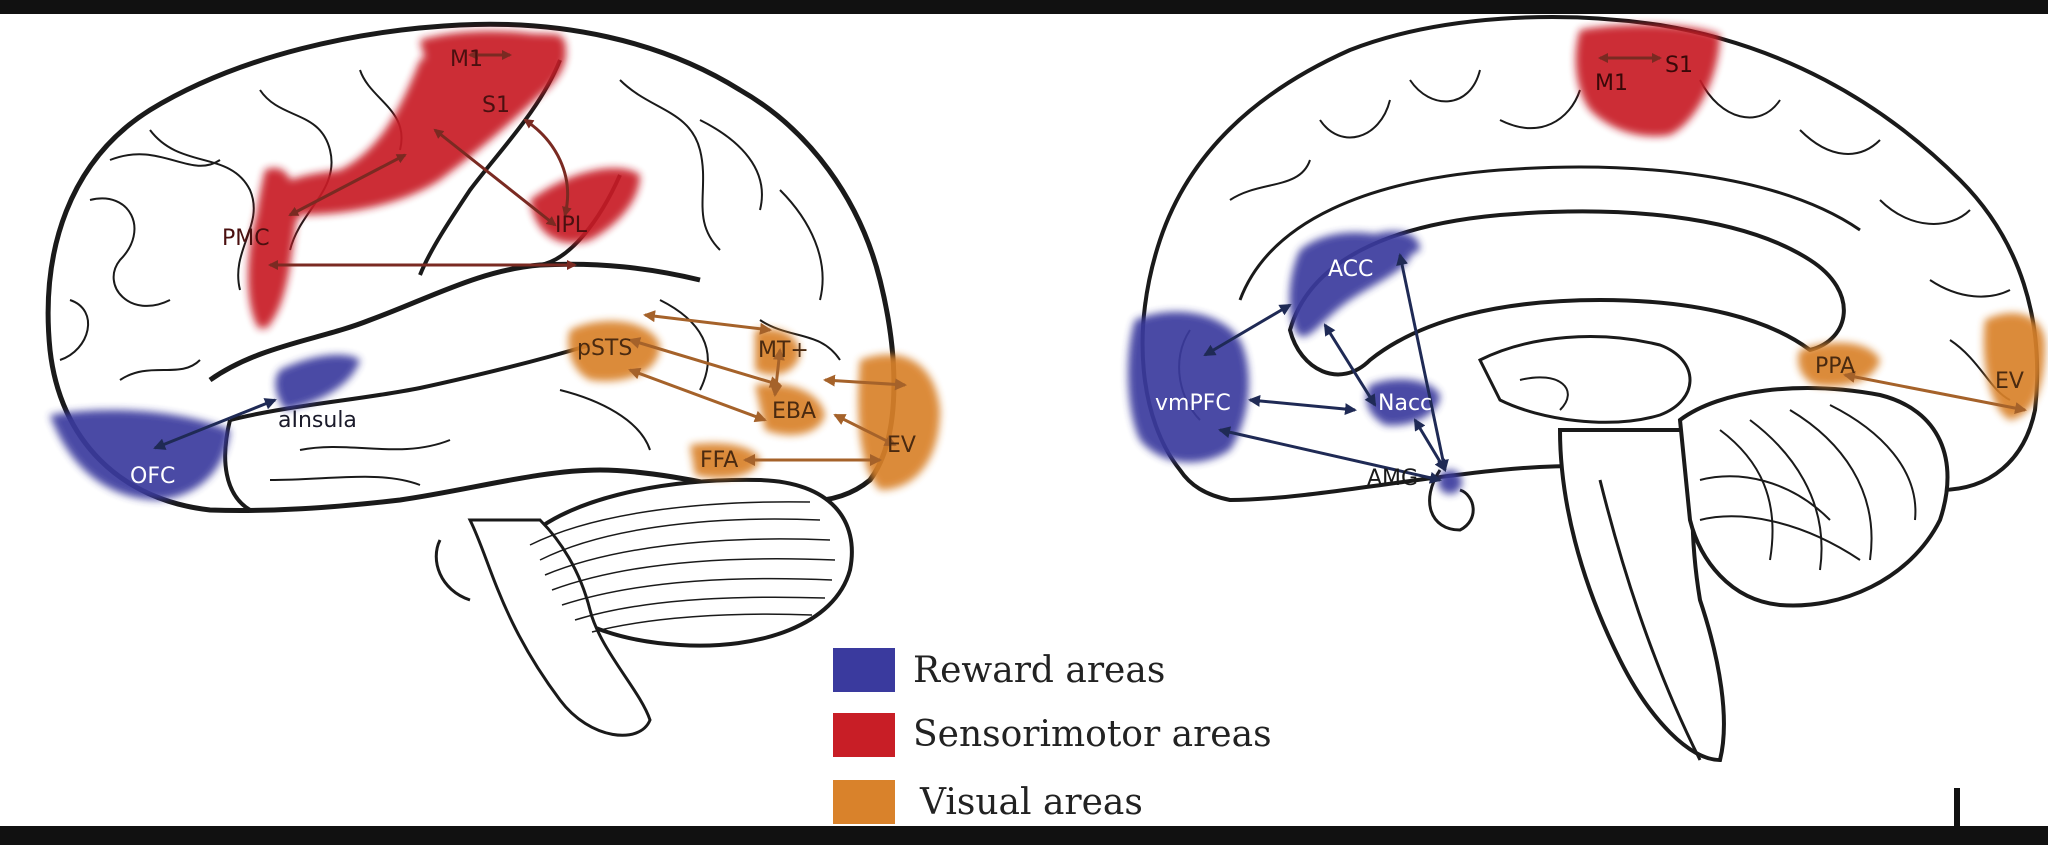 This screenshot has width=2048, height=845. Describe the element at coordinates (1350, 269) in the screenshot. I see `label-acc: ACC` at that location.